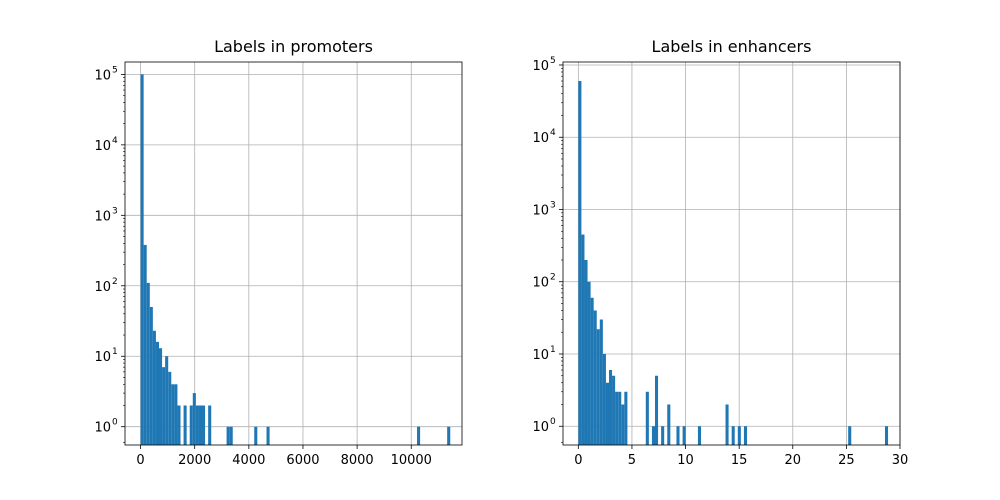  I want to click on promoters-x-tick-label: 4000, so click(248, 460).